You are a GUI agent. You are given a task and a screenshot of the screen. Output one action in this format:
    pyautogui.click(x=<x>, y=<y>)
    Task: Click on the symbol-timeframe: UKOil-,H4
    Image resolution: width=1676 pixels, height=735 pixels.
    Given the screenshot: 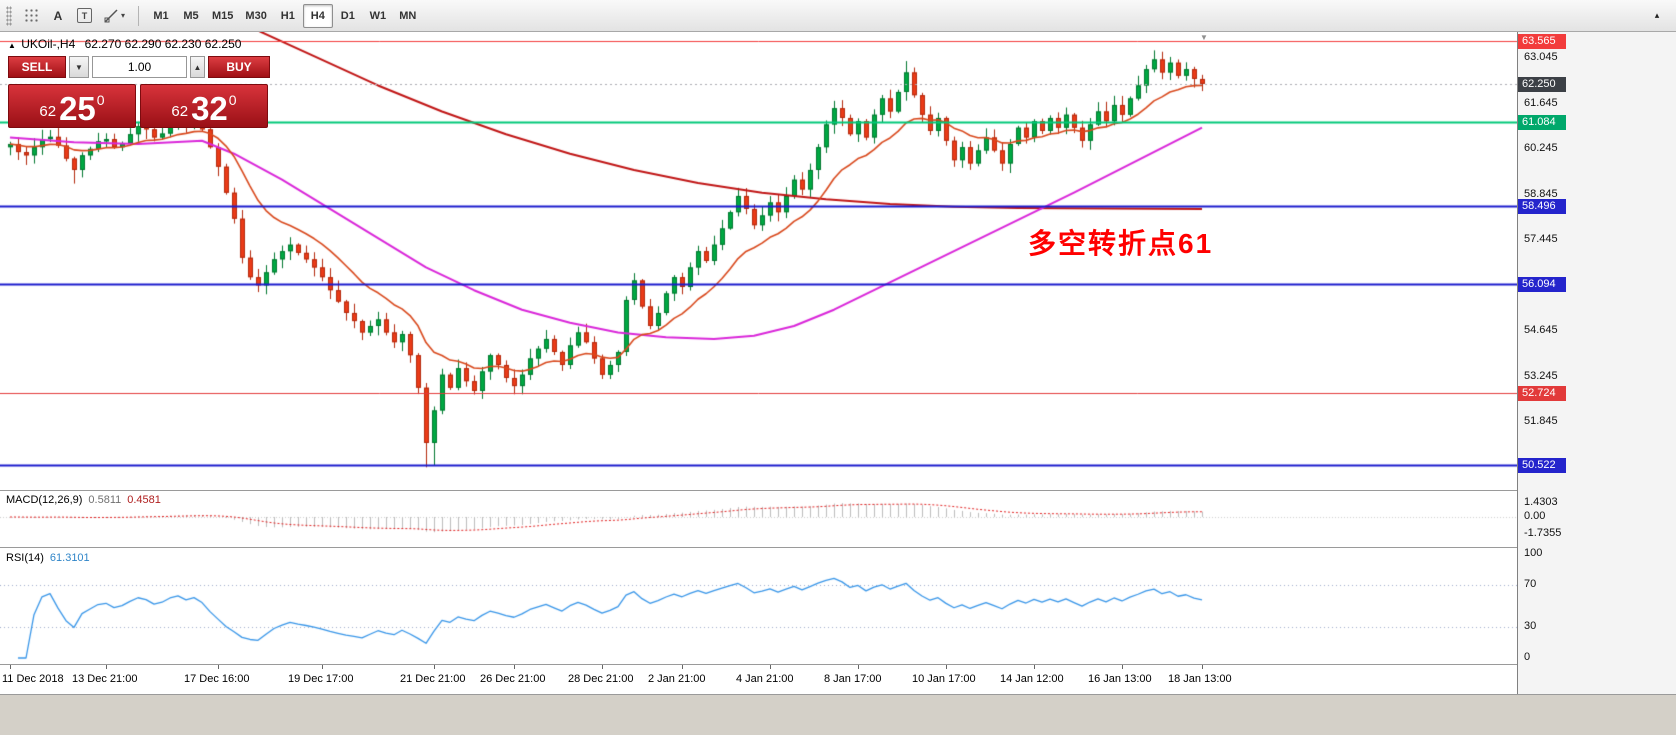 What is the action you would take?
    pyautogui.click(x=48, y=44)
    